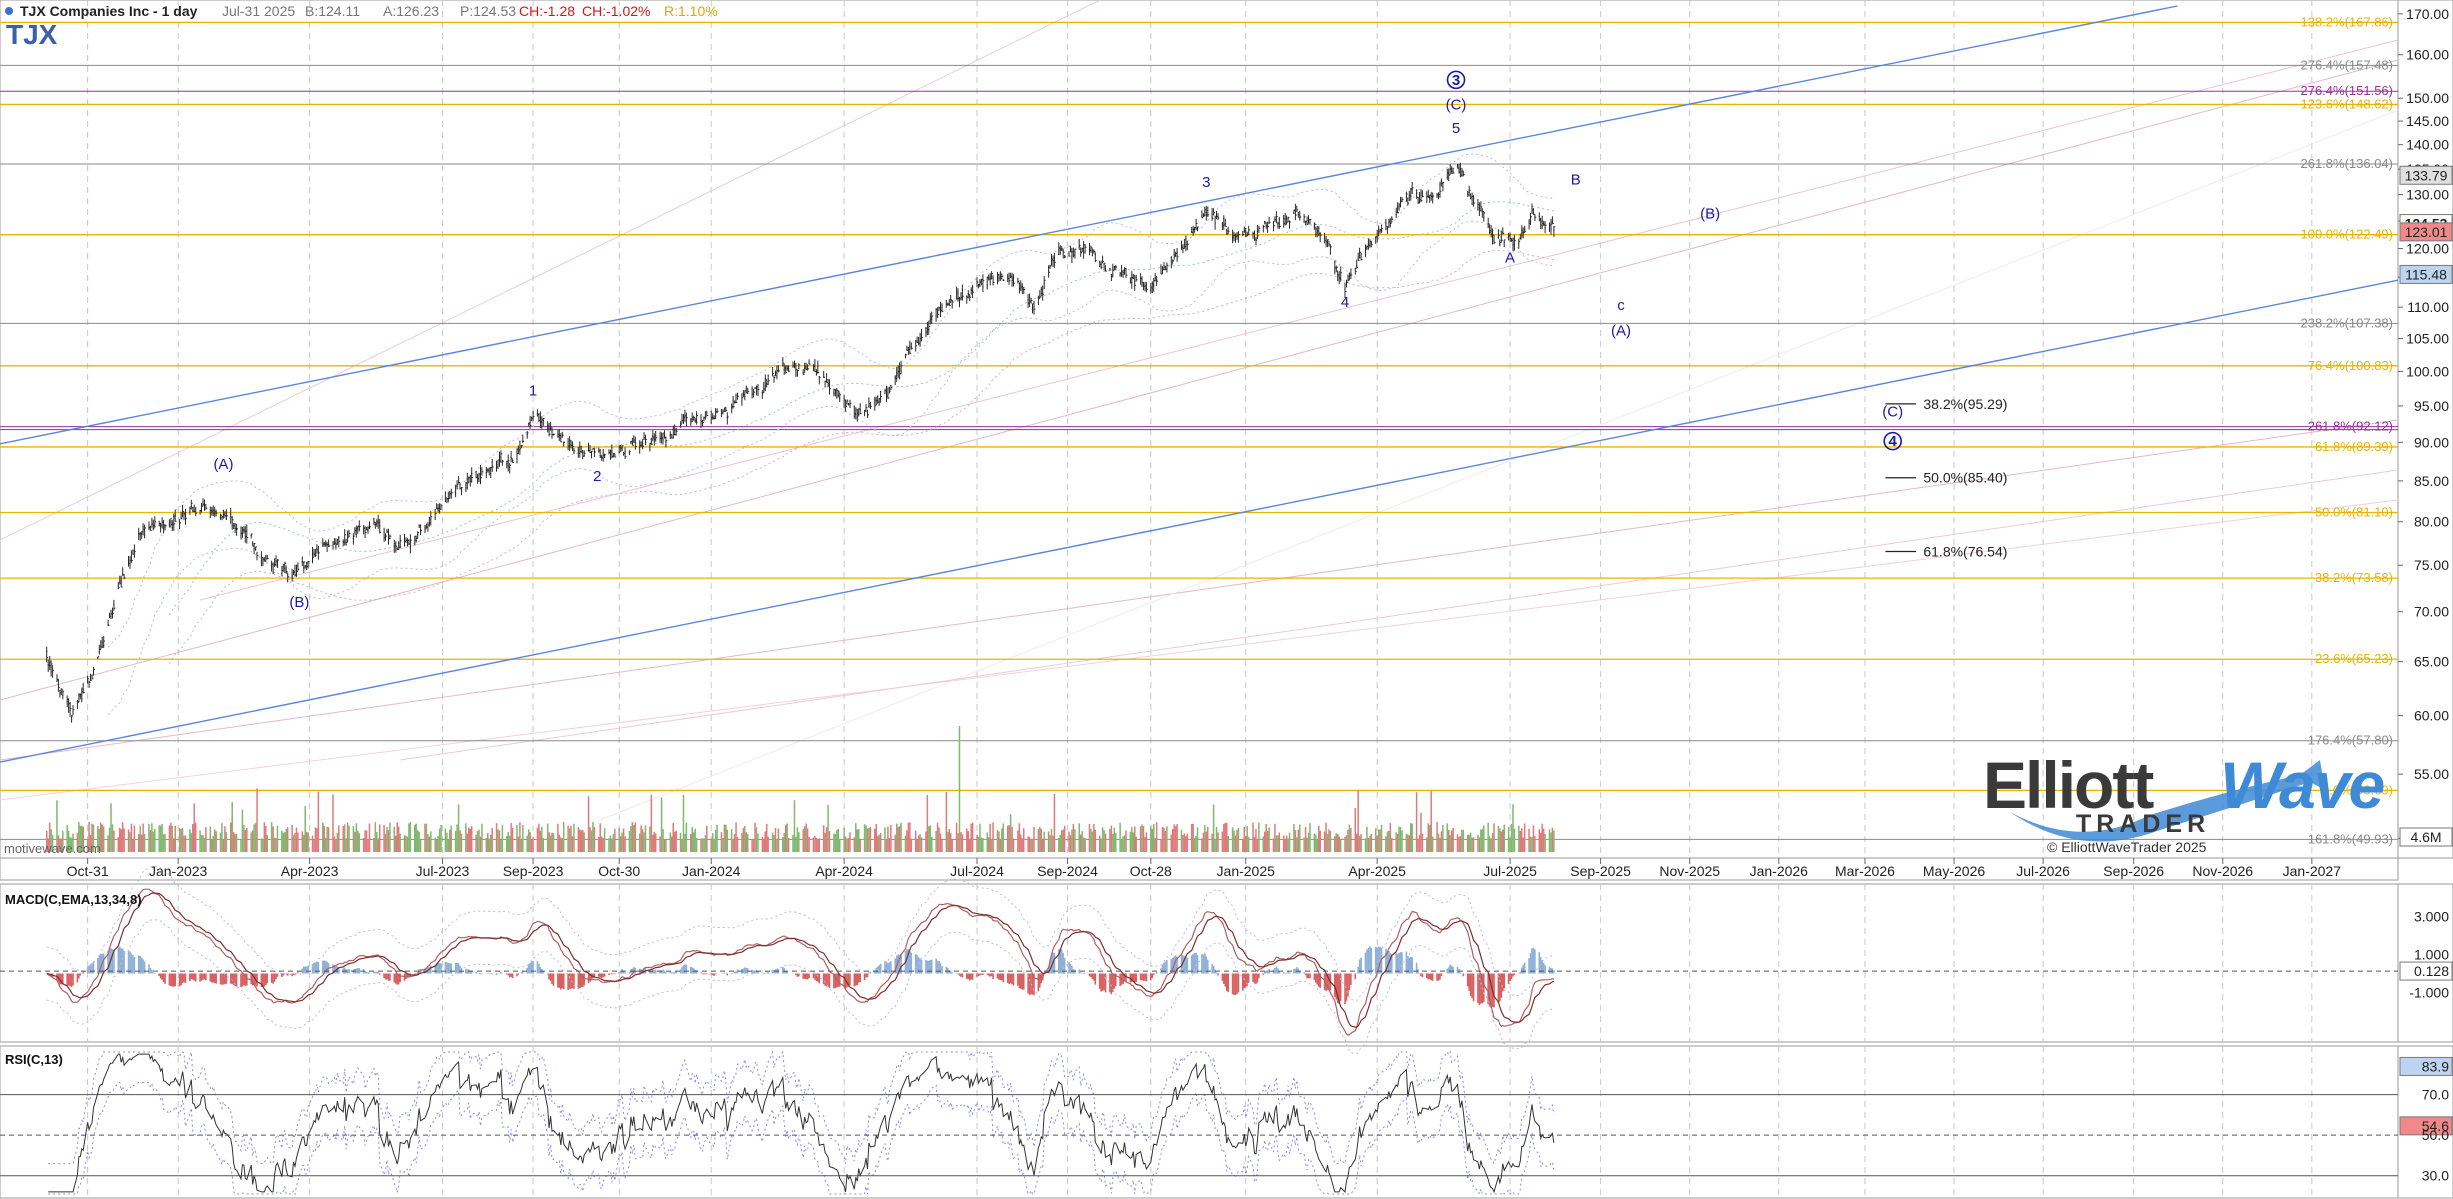  I want to click on fib-level-label: 276.4%(157.48), so click(2346, 64).